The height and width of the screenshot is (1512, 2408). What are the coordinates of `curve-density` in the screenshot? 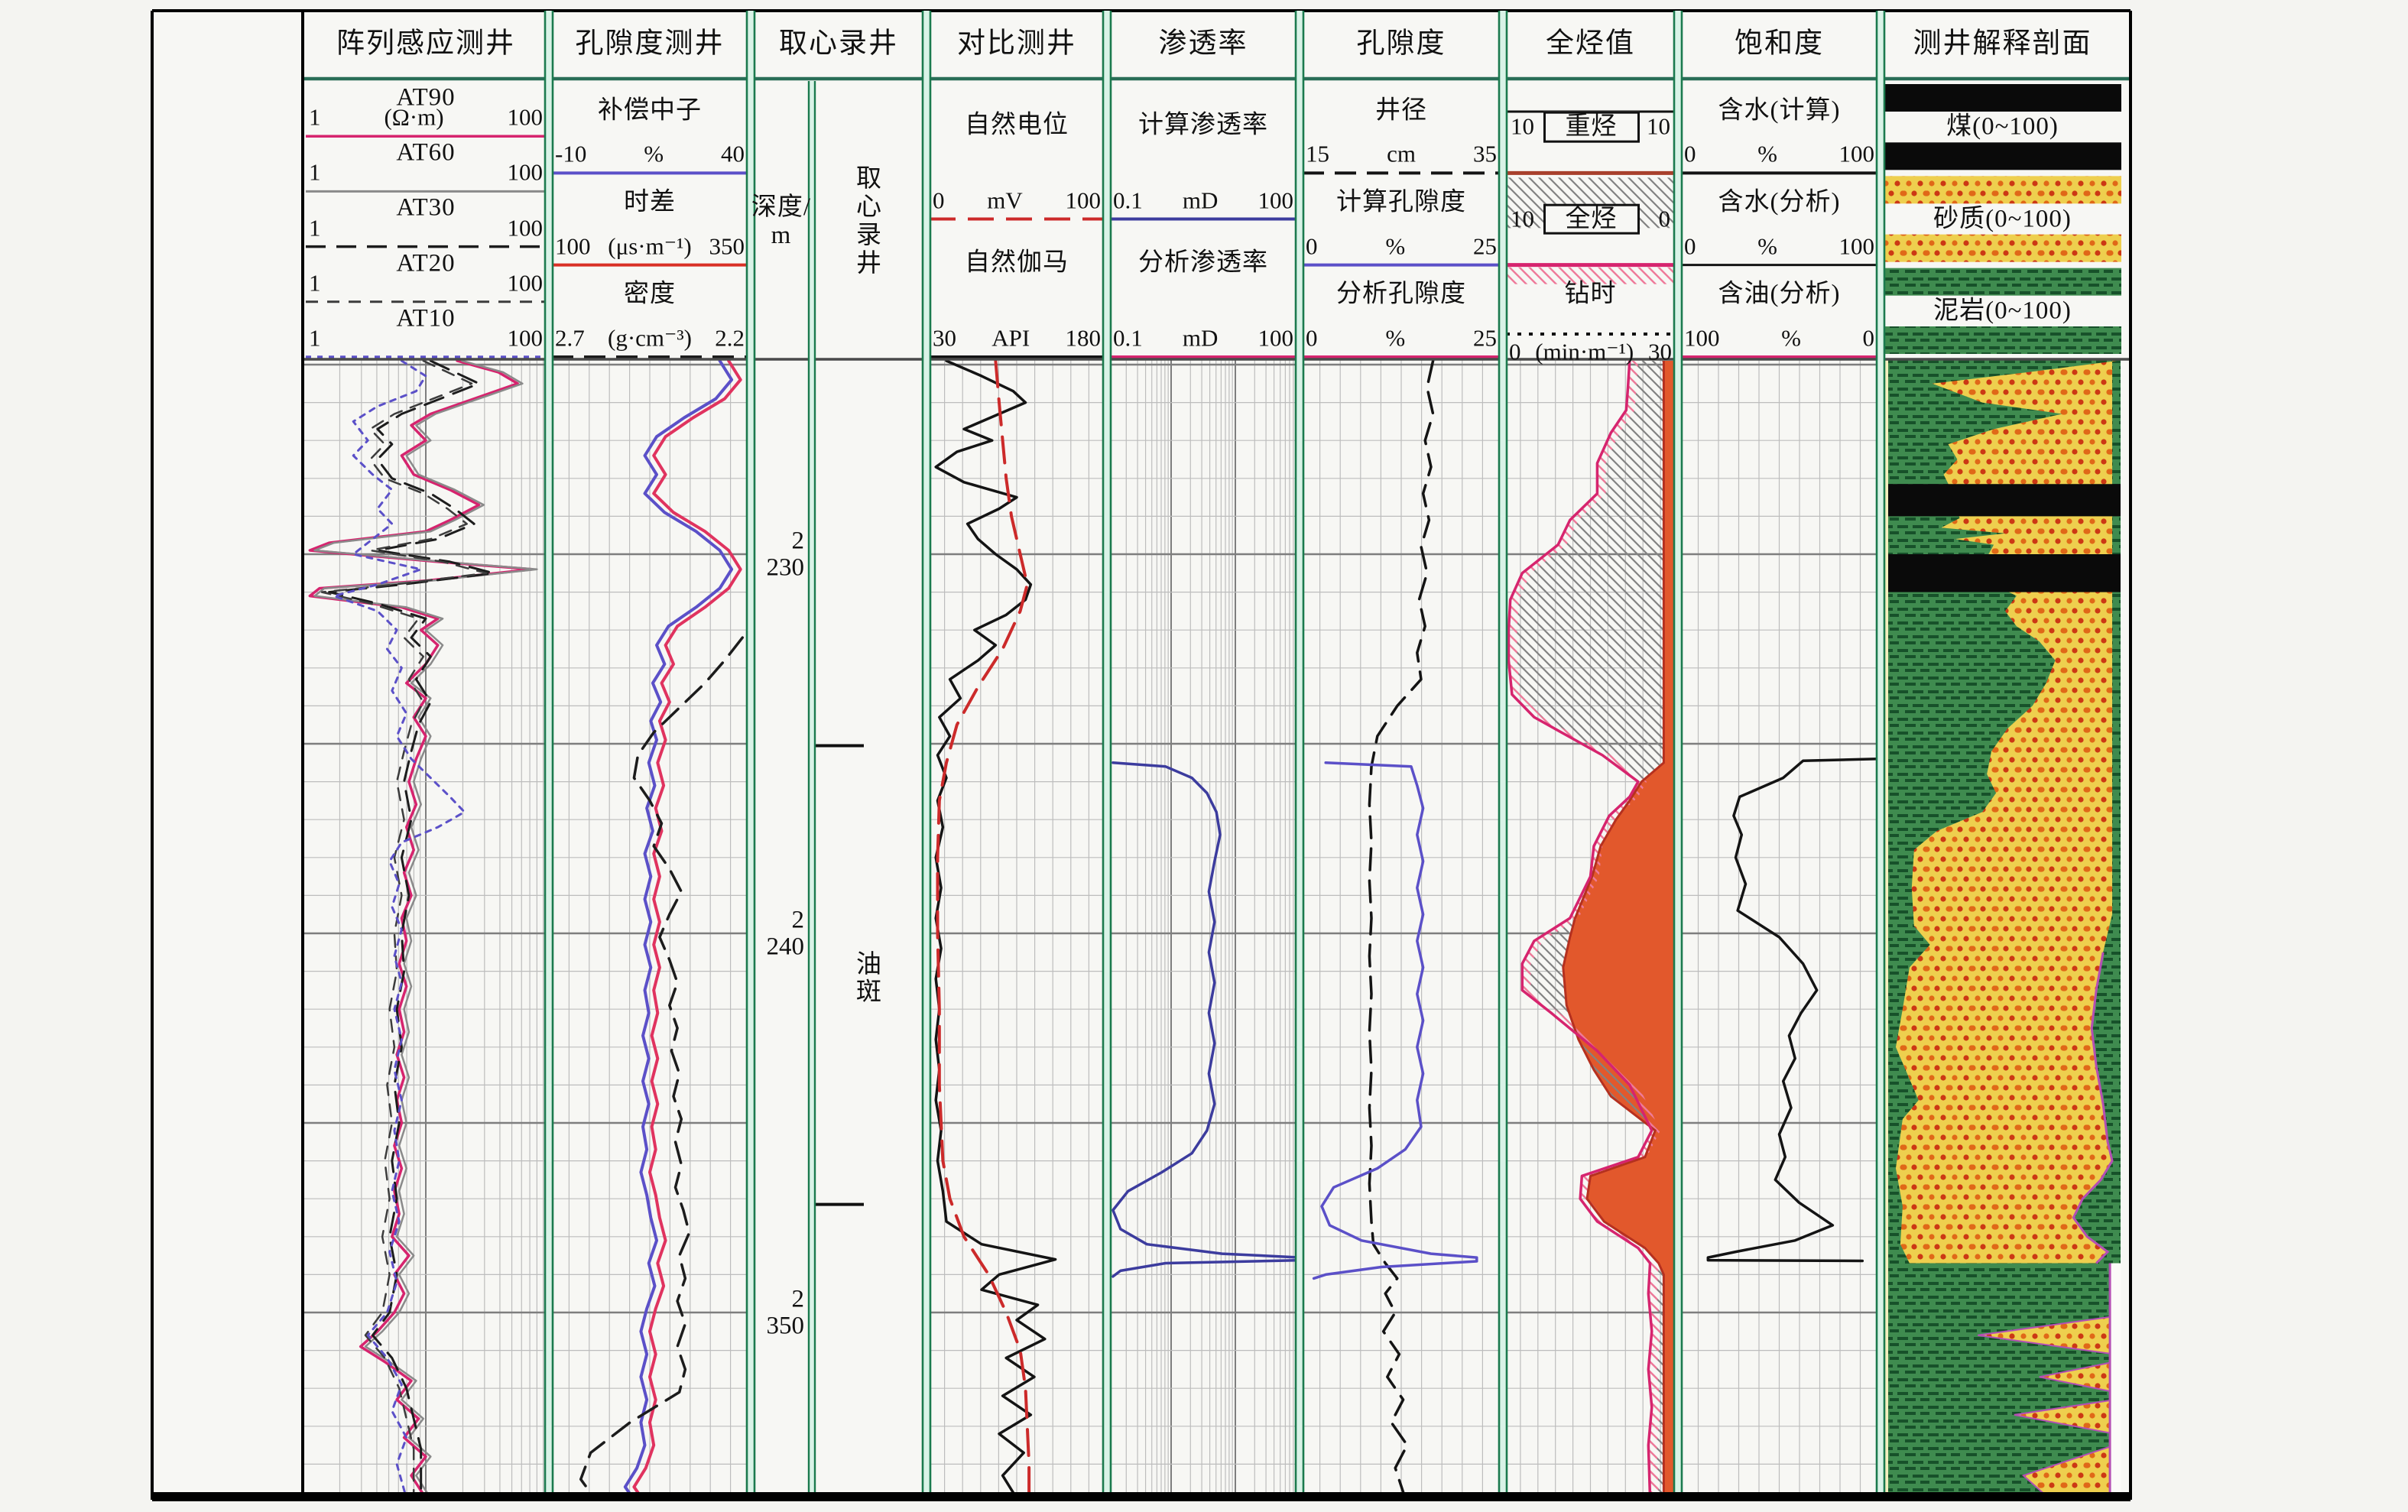 It's located at (662, 1065).